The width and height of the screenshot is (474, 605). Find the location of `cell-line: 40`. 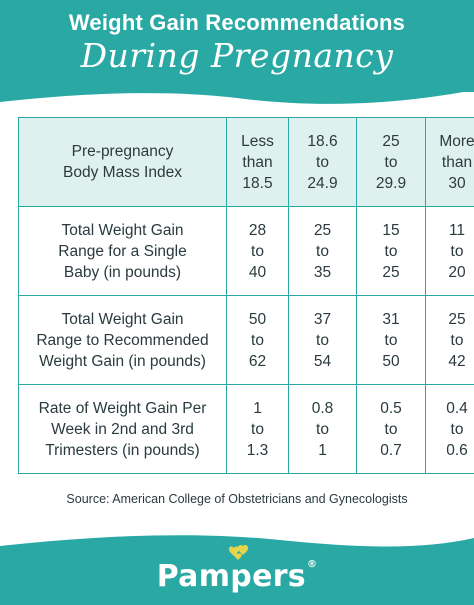

cell-line: 40 is located at coordinates (257, 272).